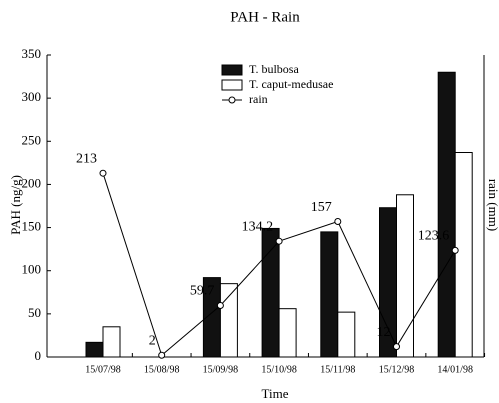 The image size is (499, 403). What do you see at coordinates (38, 355) in the screenshot?
I see `y-tick-label: 0` at bounding box center [38, 355].